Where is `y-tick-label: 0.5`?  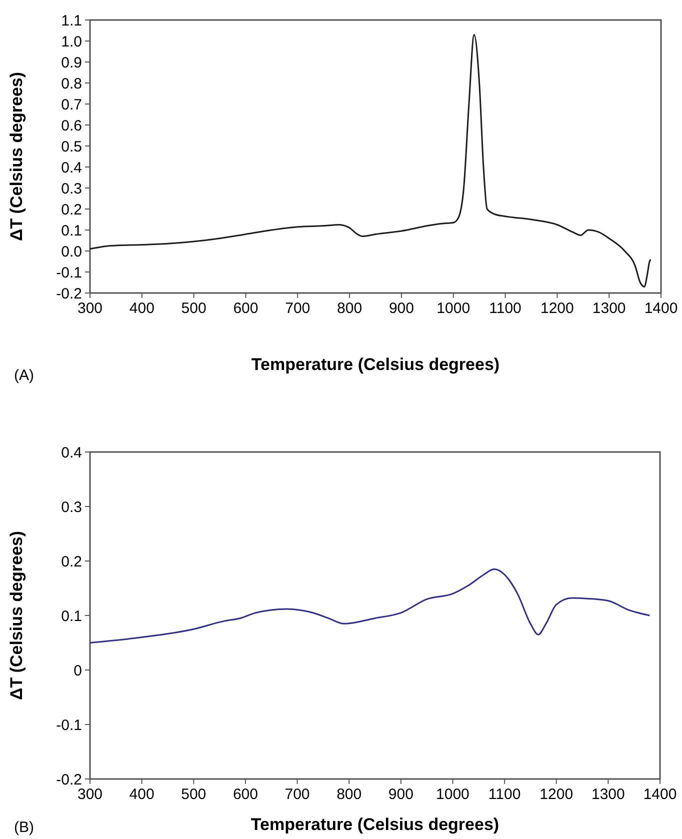 y-tick-label: 0.5 is located at coordinates (71, 147).